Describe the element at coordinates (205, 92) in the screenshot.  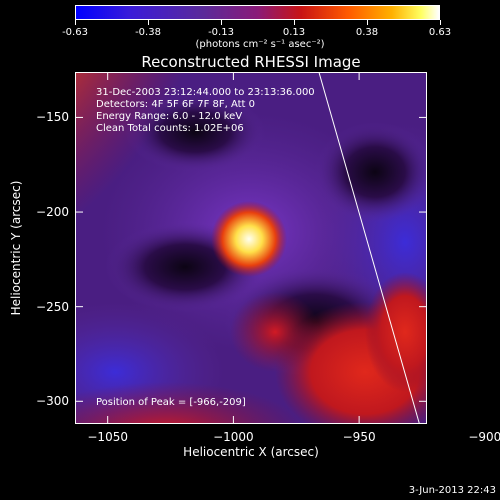
I see `annotation-time: 31-Dec-2003 23:12:44.000 to 23:13:36.000` at that location.